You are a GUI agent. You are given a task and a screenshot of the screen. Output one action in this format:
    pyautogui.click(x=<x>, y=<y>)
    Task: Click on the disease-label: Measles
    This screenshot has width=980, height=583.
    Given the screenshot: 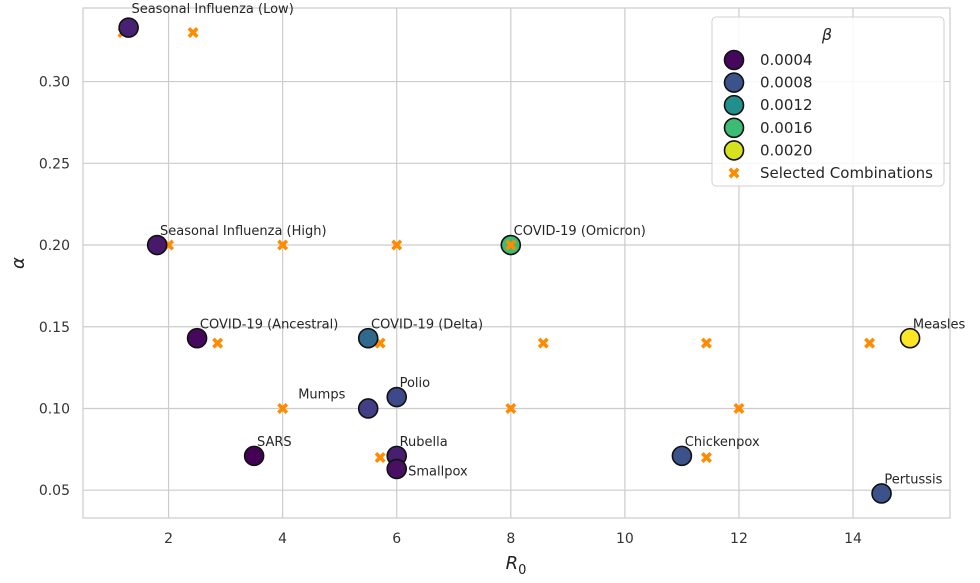 What is the action you would take?
    pyautogui.click(x=939, y=324)
    